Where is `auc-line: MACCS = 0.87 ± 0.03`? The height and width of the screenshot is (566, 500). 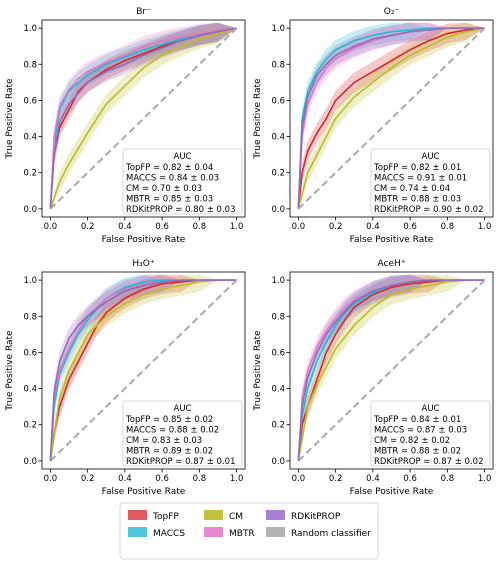 auc-line: MACCS = 0.87 ± 0.03 is located at coordinates (420, 431).